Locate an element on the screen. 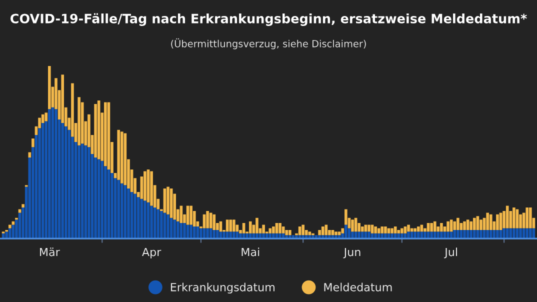  x-tick-label: Jun is located at coordinates (351, 253).